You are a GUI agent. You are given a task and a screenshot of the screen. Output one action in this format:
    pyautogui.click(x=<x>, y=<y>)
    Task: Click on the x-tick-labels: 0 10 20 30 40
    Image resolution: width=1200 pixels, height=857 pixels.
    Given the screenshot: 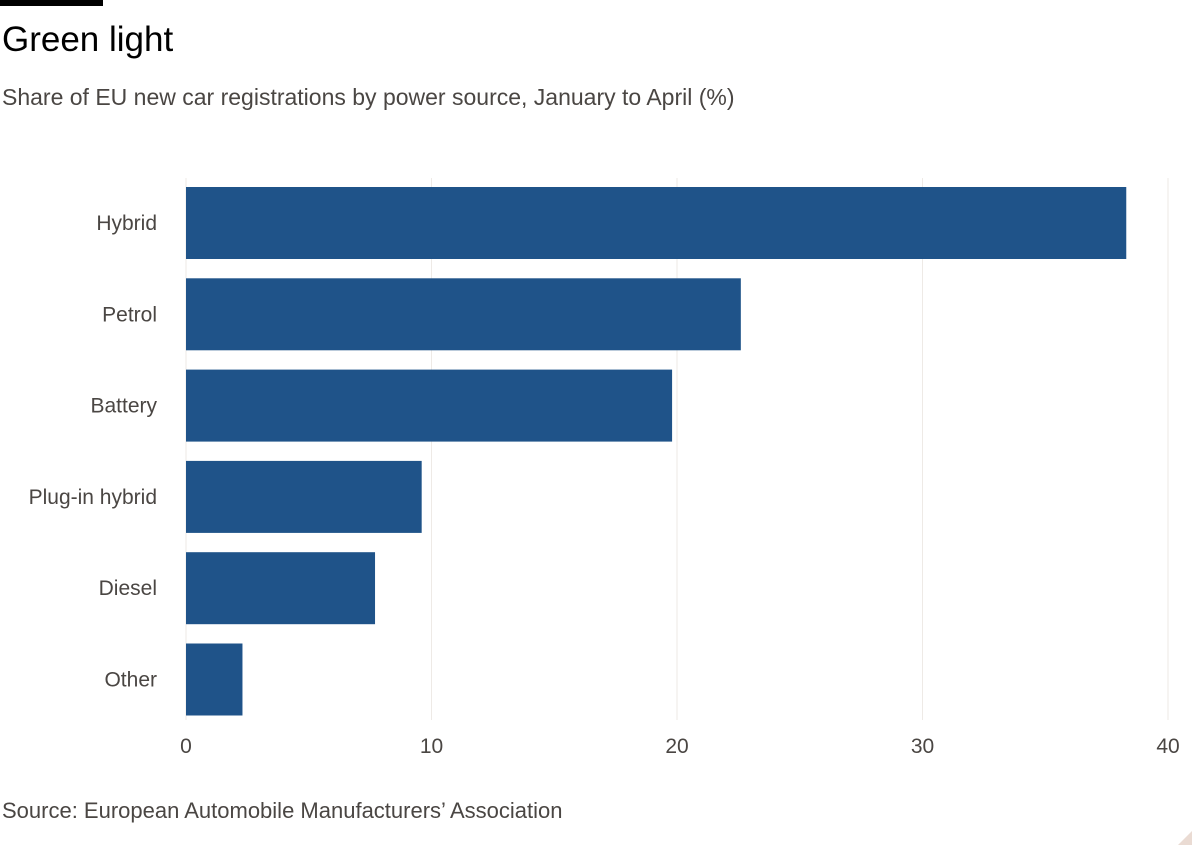 What is the action you would take?
    pyautogui.click(x=680, y=746)
    